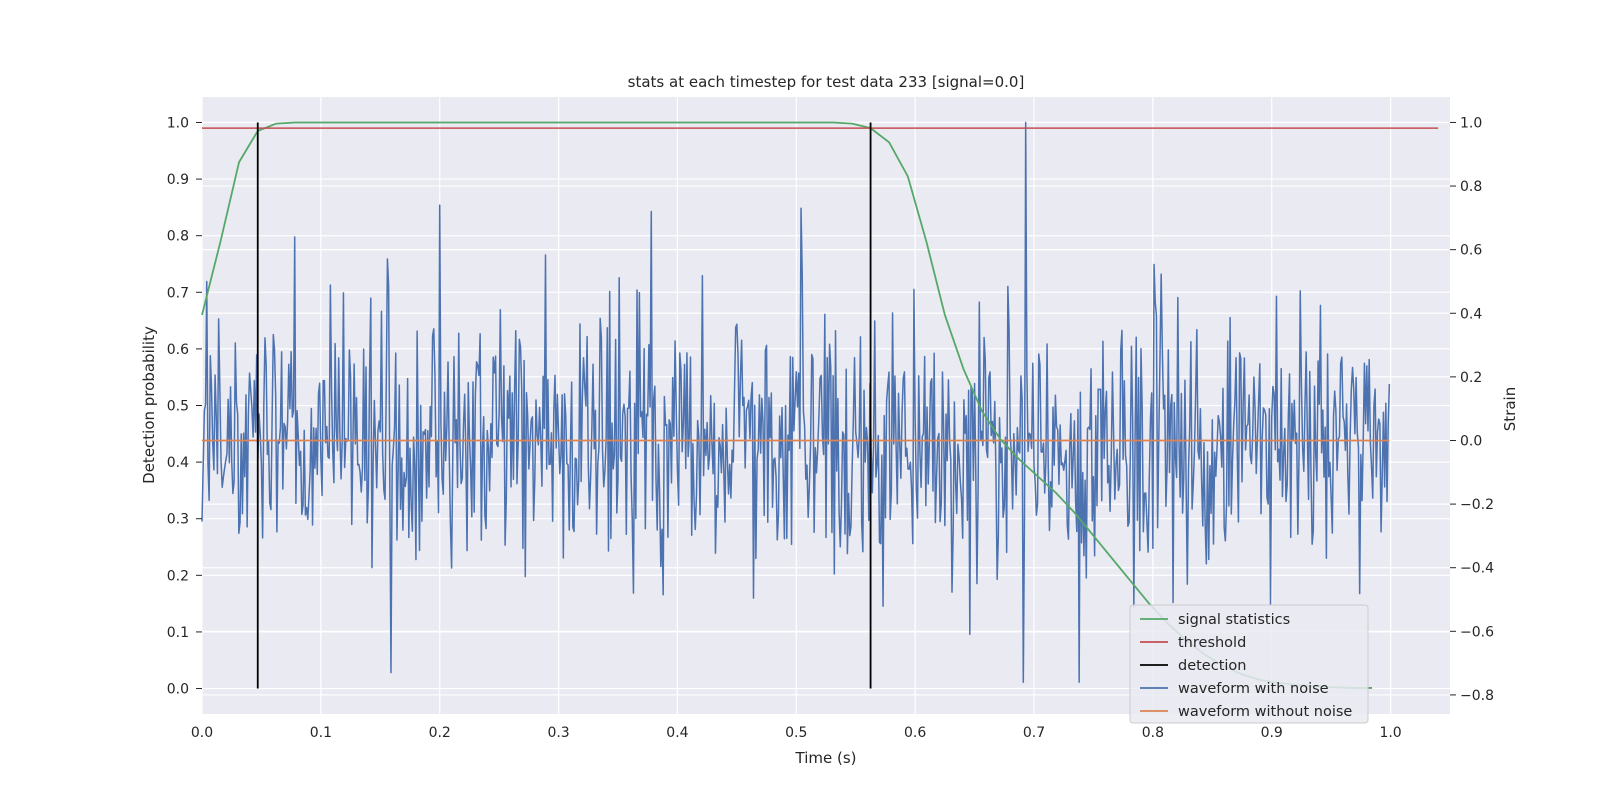 The width and height of the screenshot is (1600, 800). What do you see at coordinates (178, 180) in the screenshot?
I see `y-left-tick-label: 0.9` at bounding box center [178, 180].